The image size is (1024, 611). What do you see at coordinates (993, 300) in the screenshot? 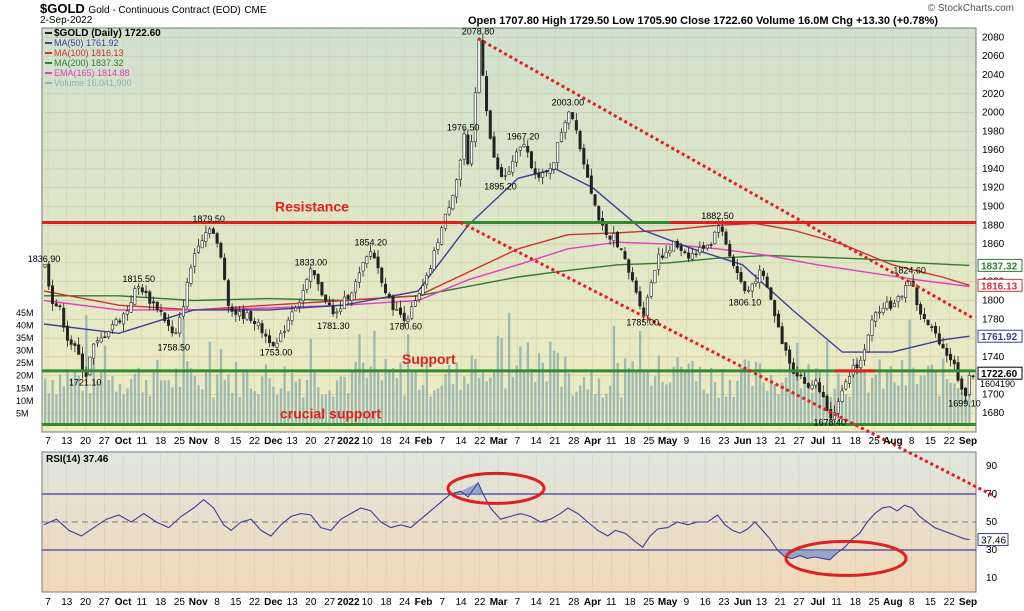
I see `price-tick-label: 1800` at bounding box center [993, 300].